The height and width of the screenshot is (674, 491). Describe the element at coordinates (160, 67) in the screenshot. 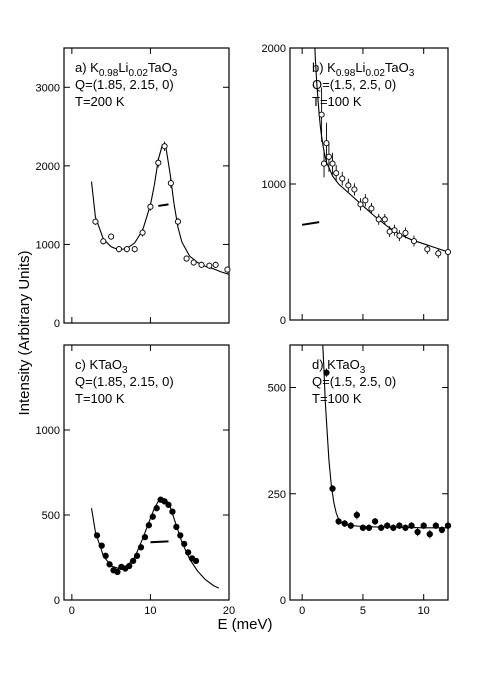

I see `label-text: TaO` at that location.